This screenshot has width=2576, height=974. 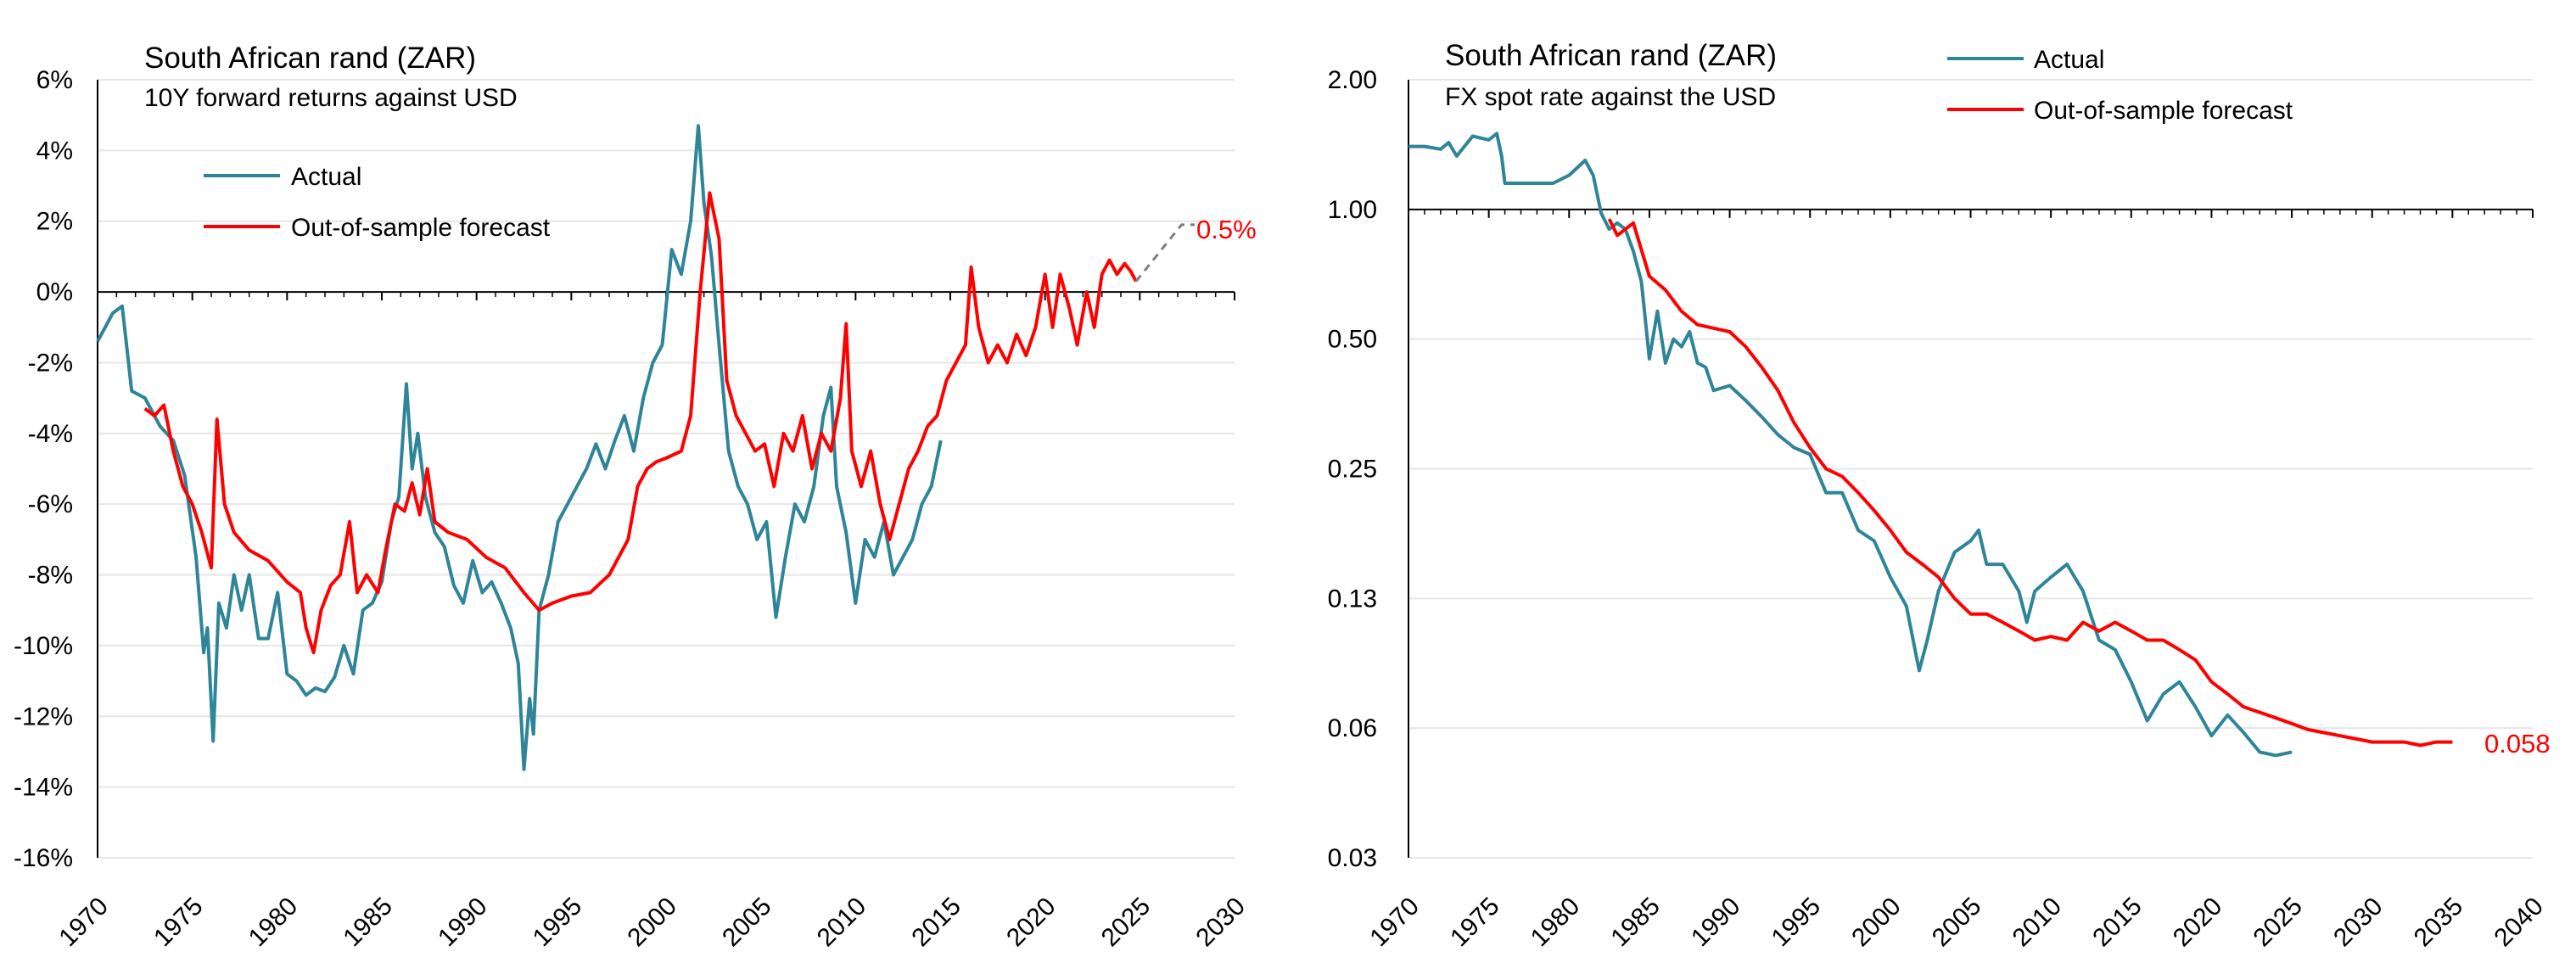 I want to click on right-y-tick-label: 1.00, so click(x=1352, y=210).